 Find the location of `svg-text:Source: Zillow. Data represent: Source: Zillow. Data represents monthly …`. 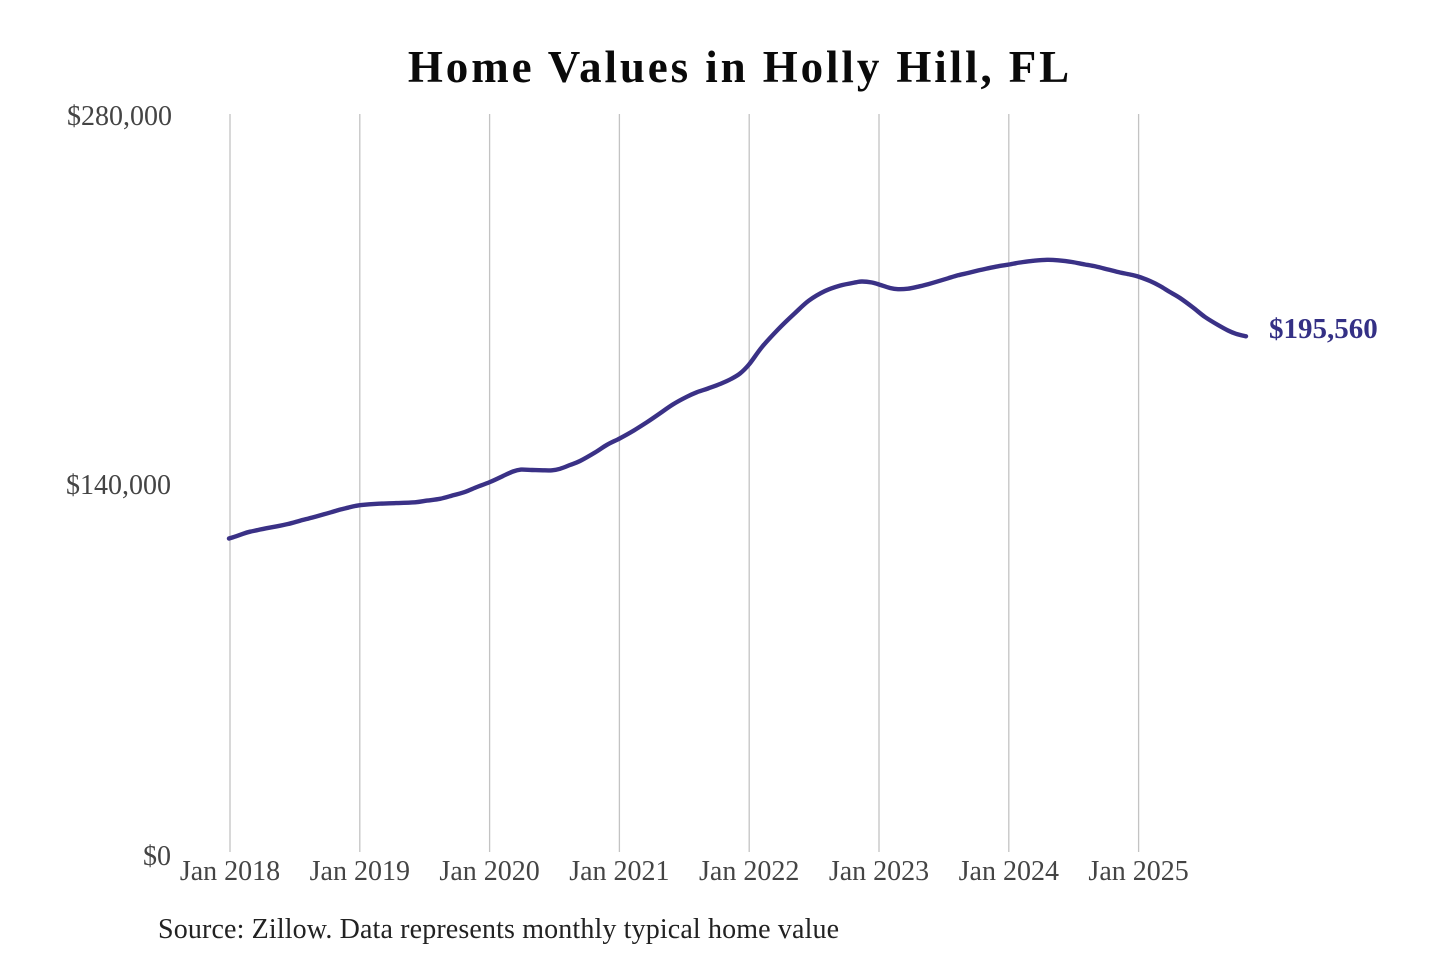

svg-text:Source: Zillow. Data represent: Source: Zillow. Data represents monthly … is located at coordinates (498, 929).